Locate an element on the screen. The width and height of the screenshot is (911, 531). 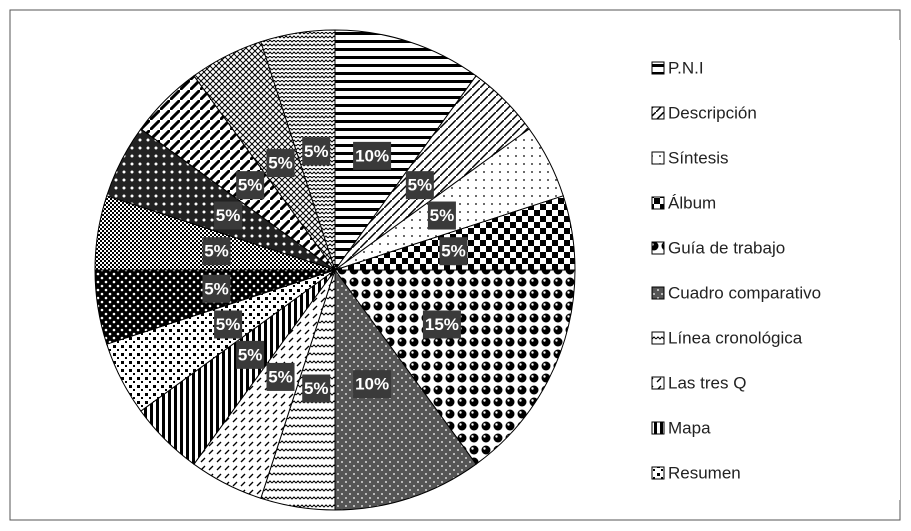
legend-label: Resumen is located at coordinates (704, 472).